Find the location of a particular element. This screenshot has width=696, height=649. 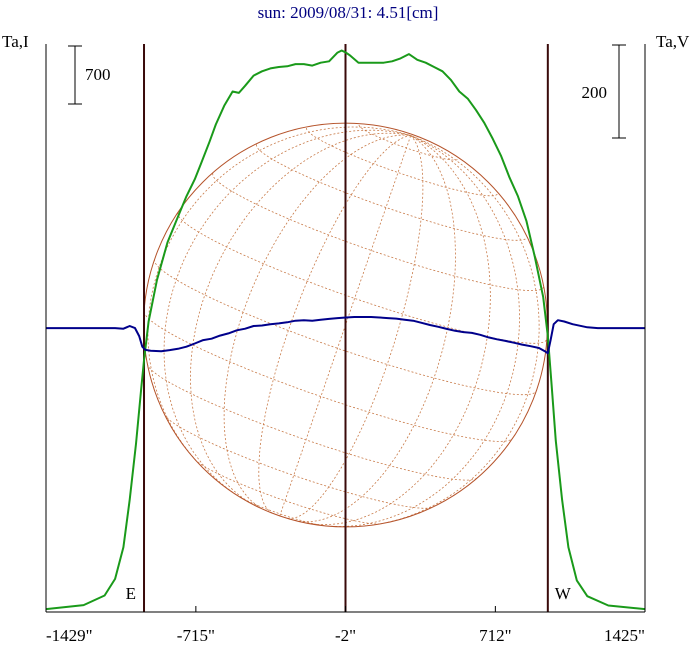

x-tick-label: 1425" is located at coordinates (624, 635).